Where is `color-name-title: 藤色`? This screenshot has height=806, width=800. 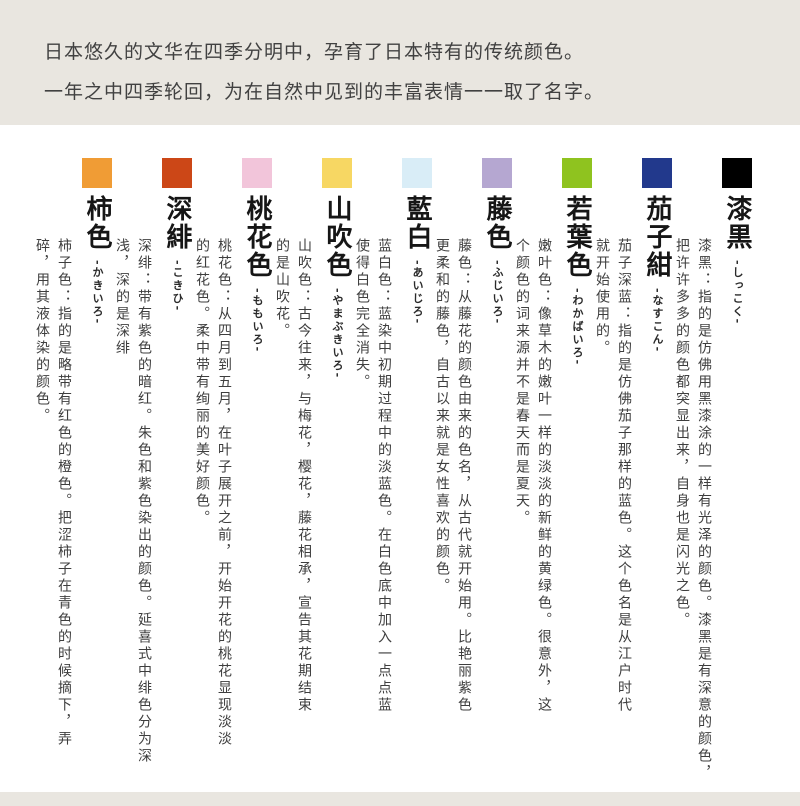 color-name-title: 藤色 is located at coordinates (497, 223).